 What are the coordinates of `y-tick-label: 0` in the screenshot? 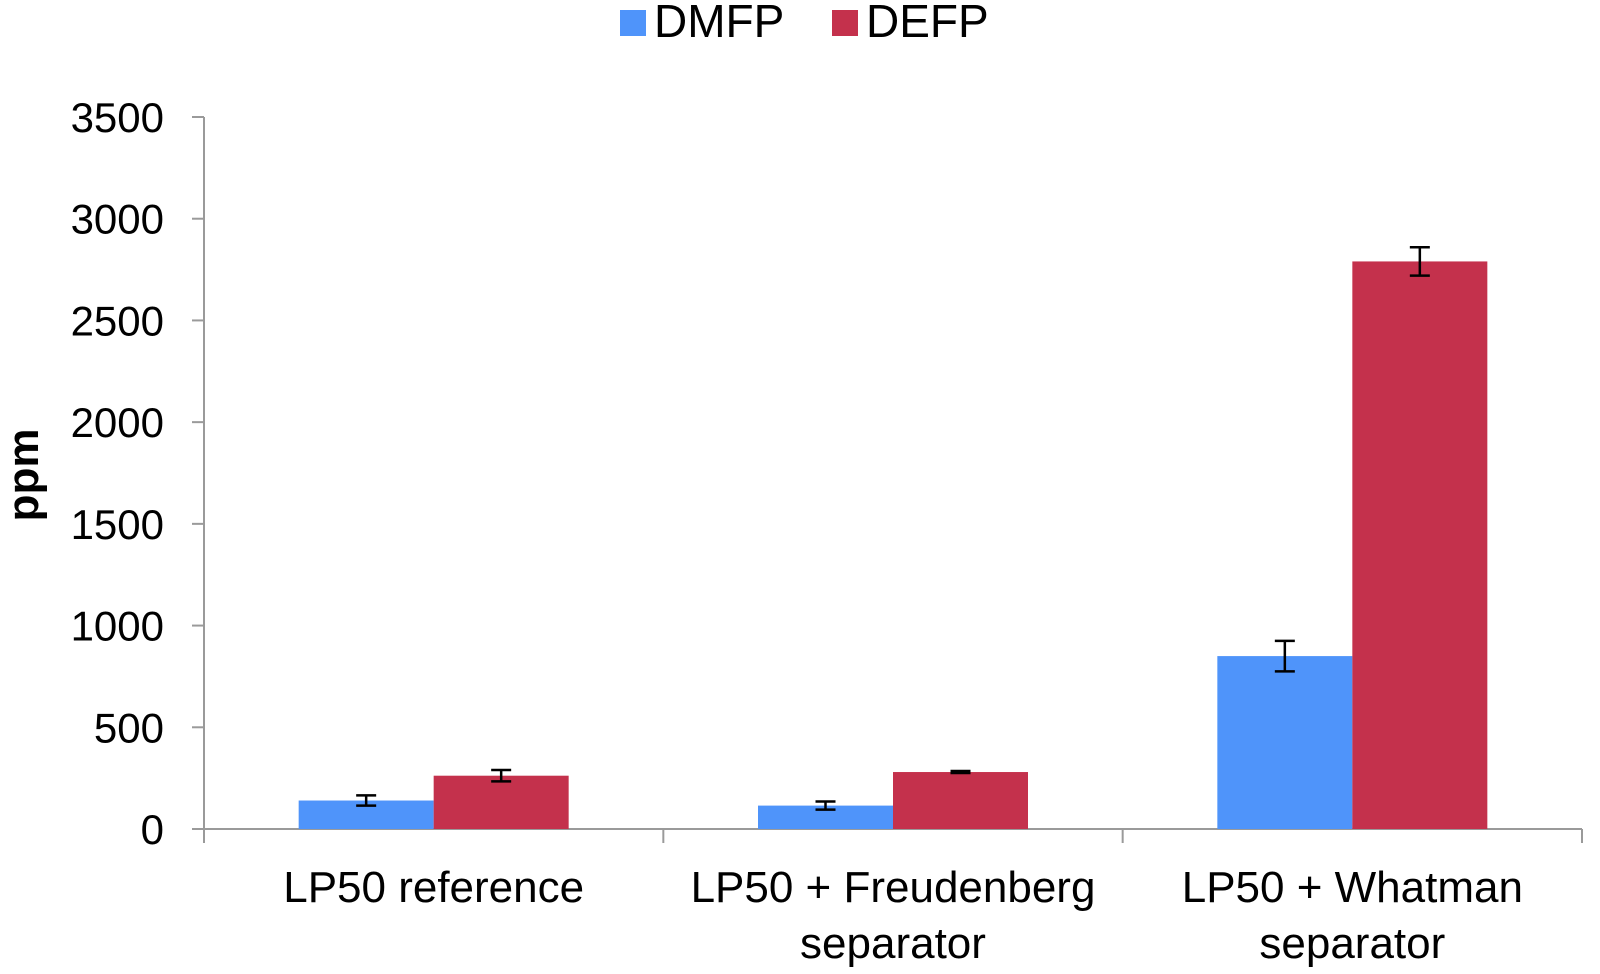 It's located at (152, 829).